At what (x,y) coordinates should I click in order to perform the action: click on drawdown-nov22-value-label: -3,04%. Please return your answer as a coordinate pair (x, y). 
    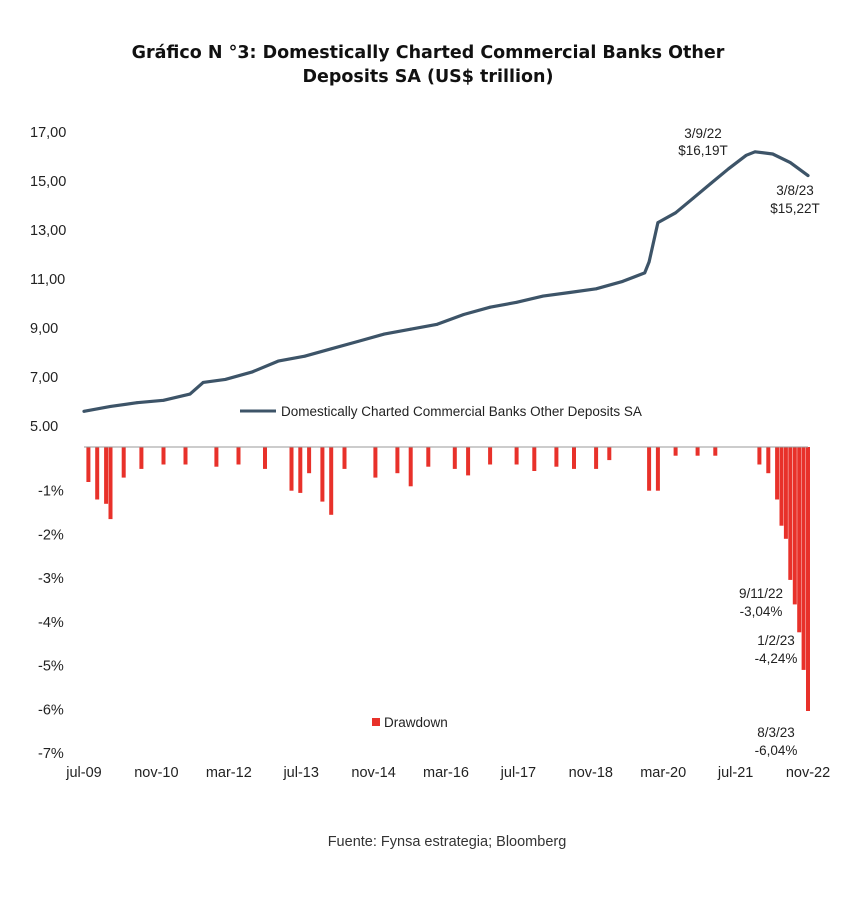
    Looking at the image, I should click on (761, 611).